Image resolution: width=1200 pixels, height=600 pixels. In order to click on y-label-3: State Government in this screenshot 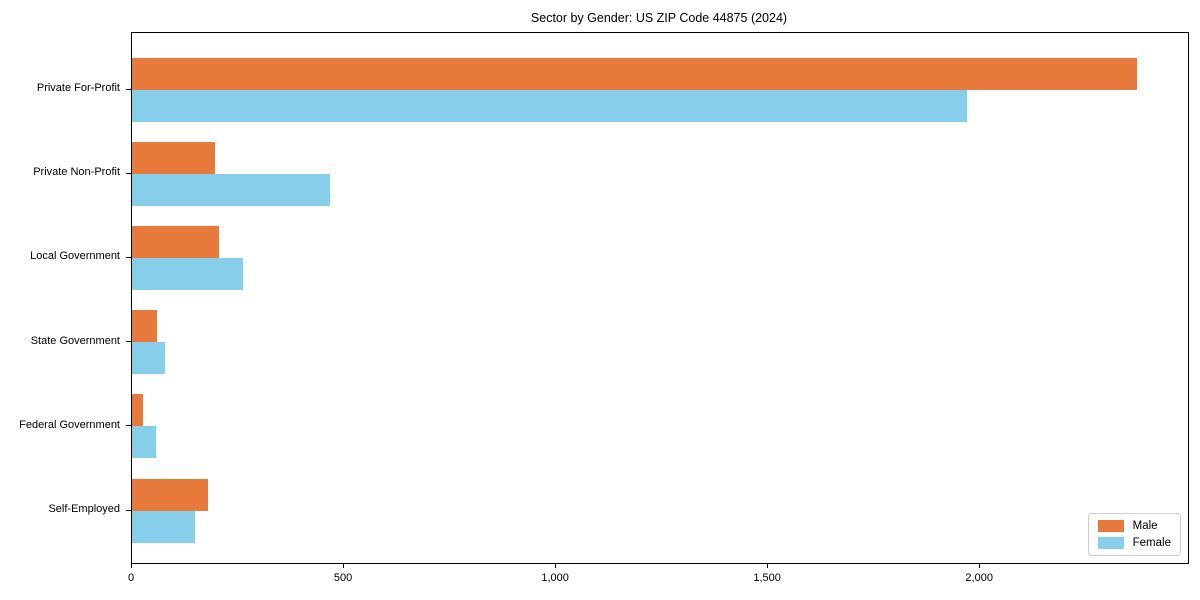, I will do `click(75, 340)`.